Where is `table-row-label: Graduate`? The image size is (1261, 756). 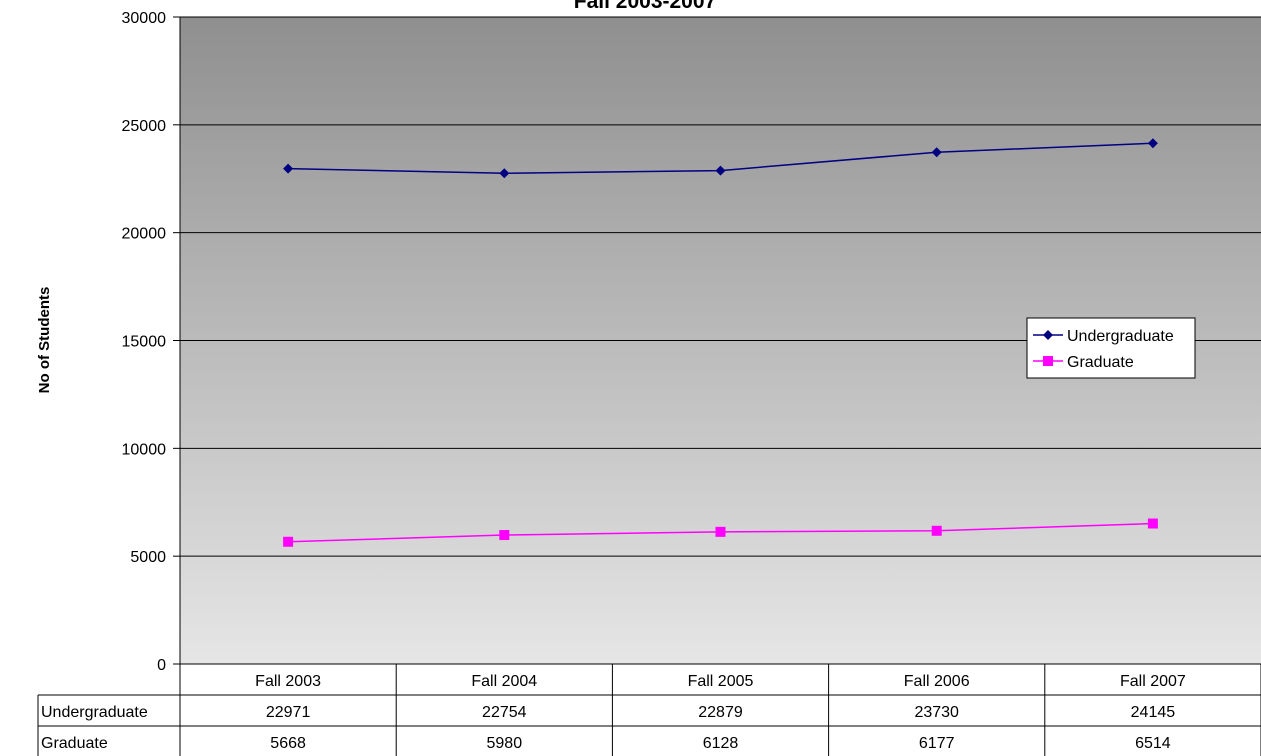
table-row-label: Graduate is located at coordinates (74, 743).